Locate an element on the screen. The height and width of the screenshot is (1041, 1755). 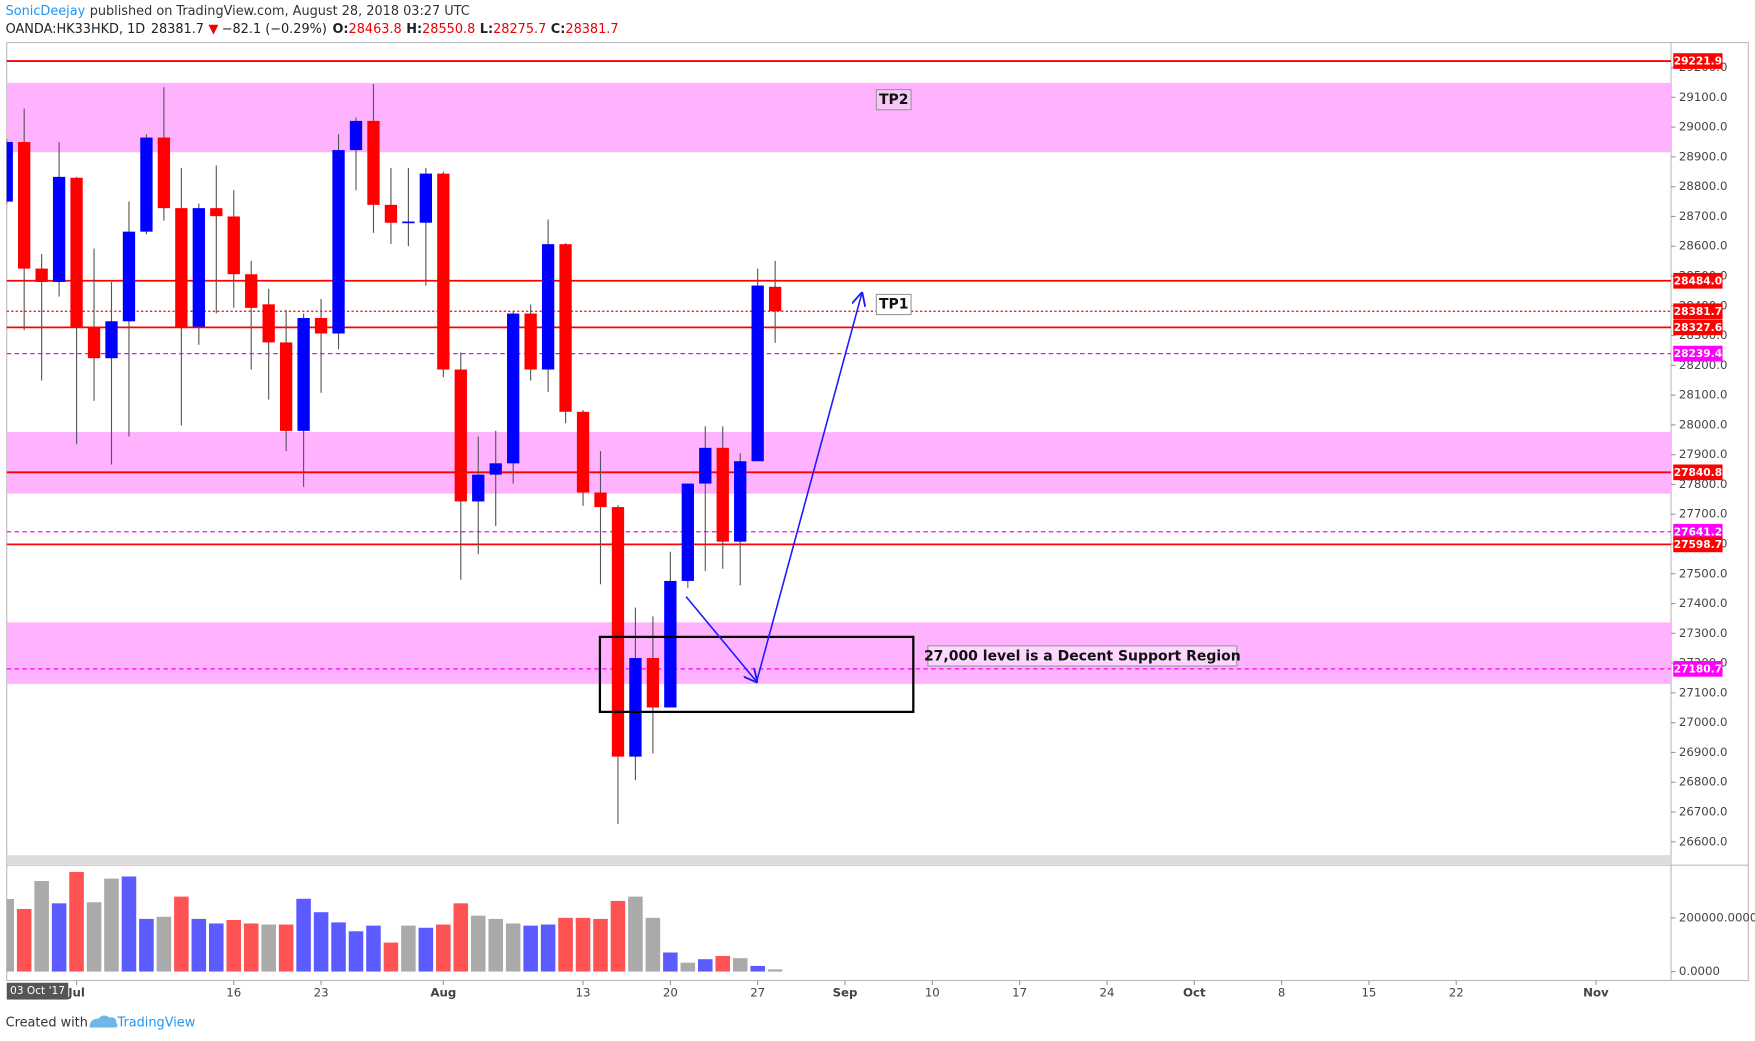
scrollbar is located at coordinates (839, 860).